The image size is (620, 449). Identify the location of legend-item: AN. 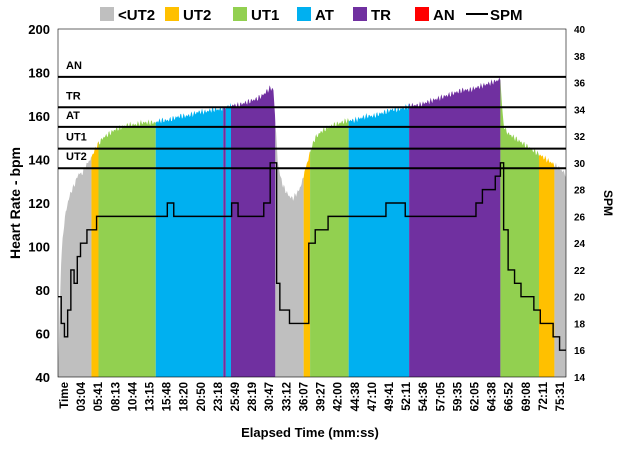
(435, 15).